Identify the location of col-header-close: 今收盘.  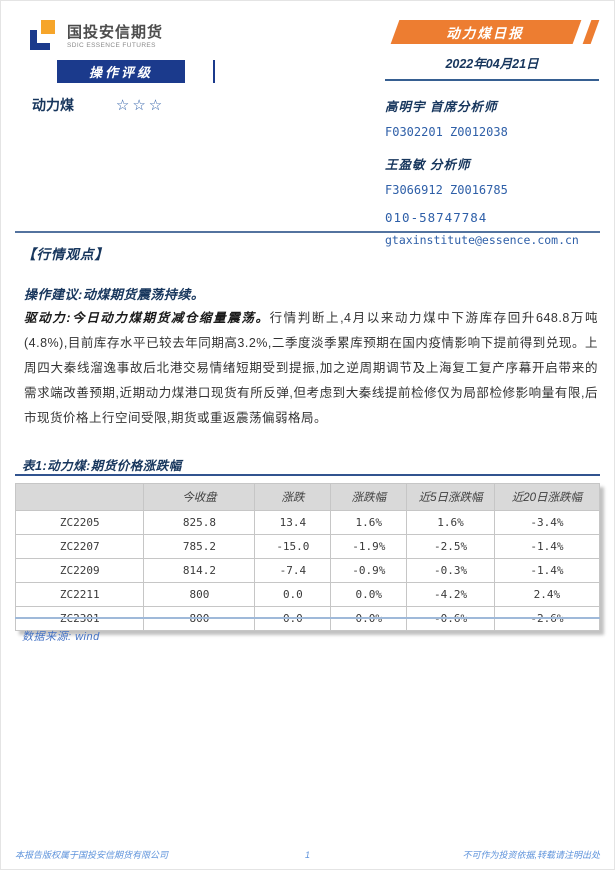
(199, 497).